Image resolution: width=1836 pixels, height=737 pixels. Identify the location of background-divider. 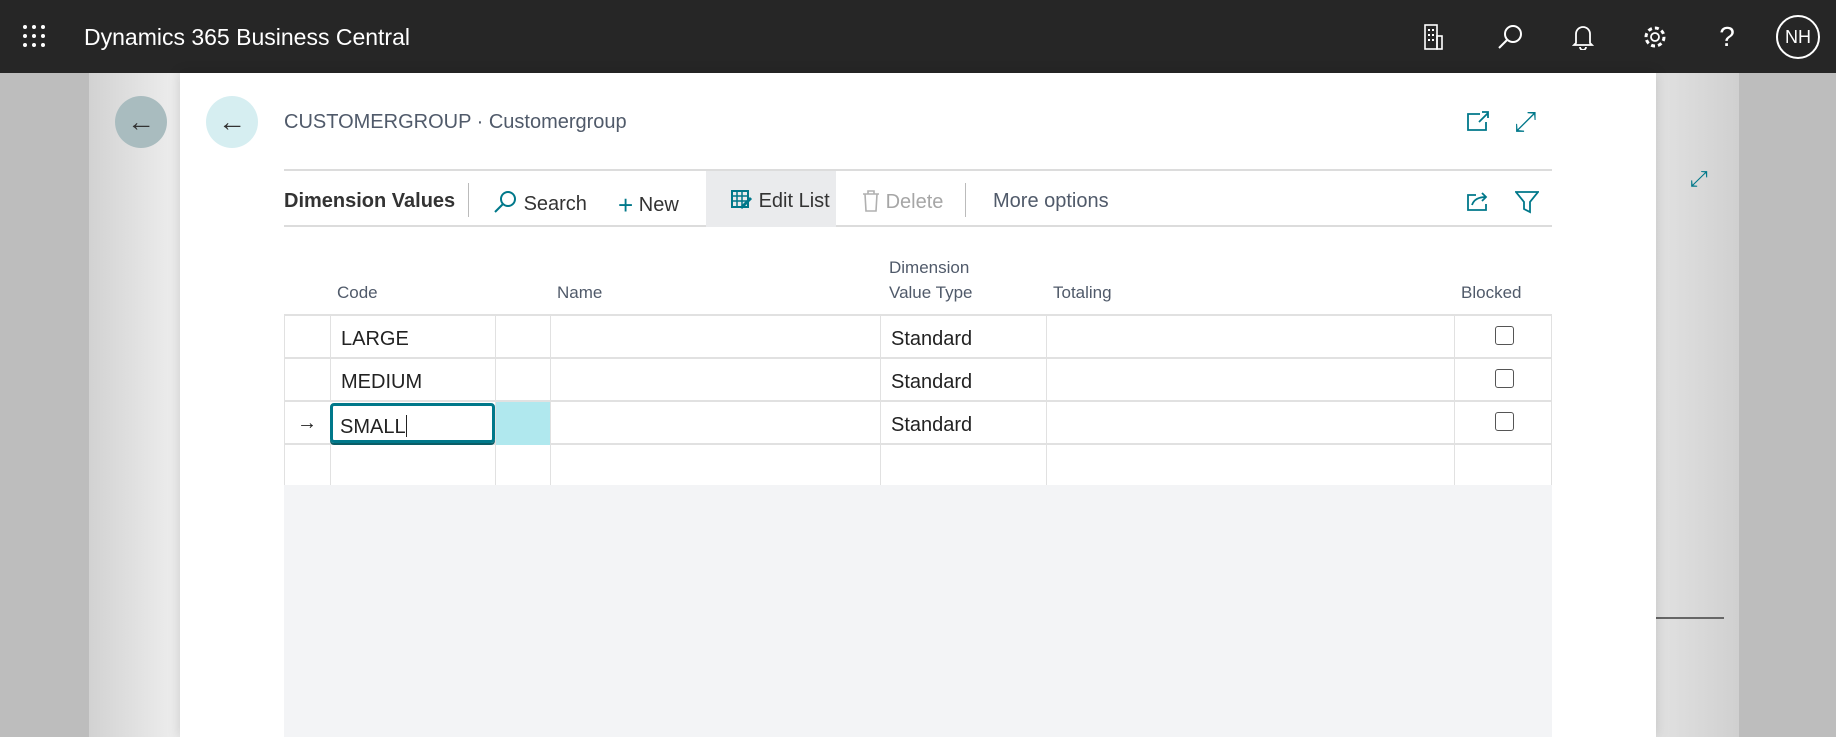
(1690, 618).